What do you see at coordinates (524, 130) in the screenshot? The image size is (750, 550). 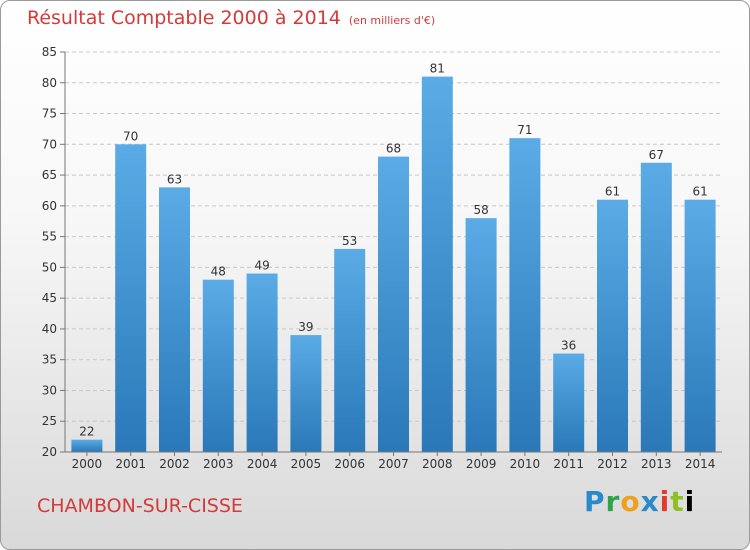 I see `data-label: 71` at bounding box center [524, 130].